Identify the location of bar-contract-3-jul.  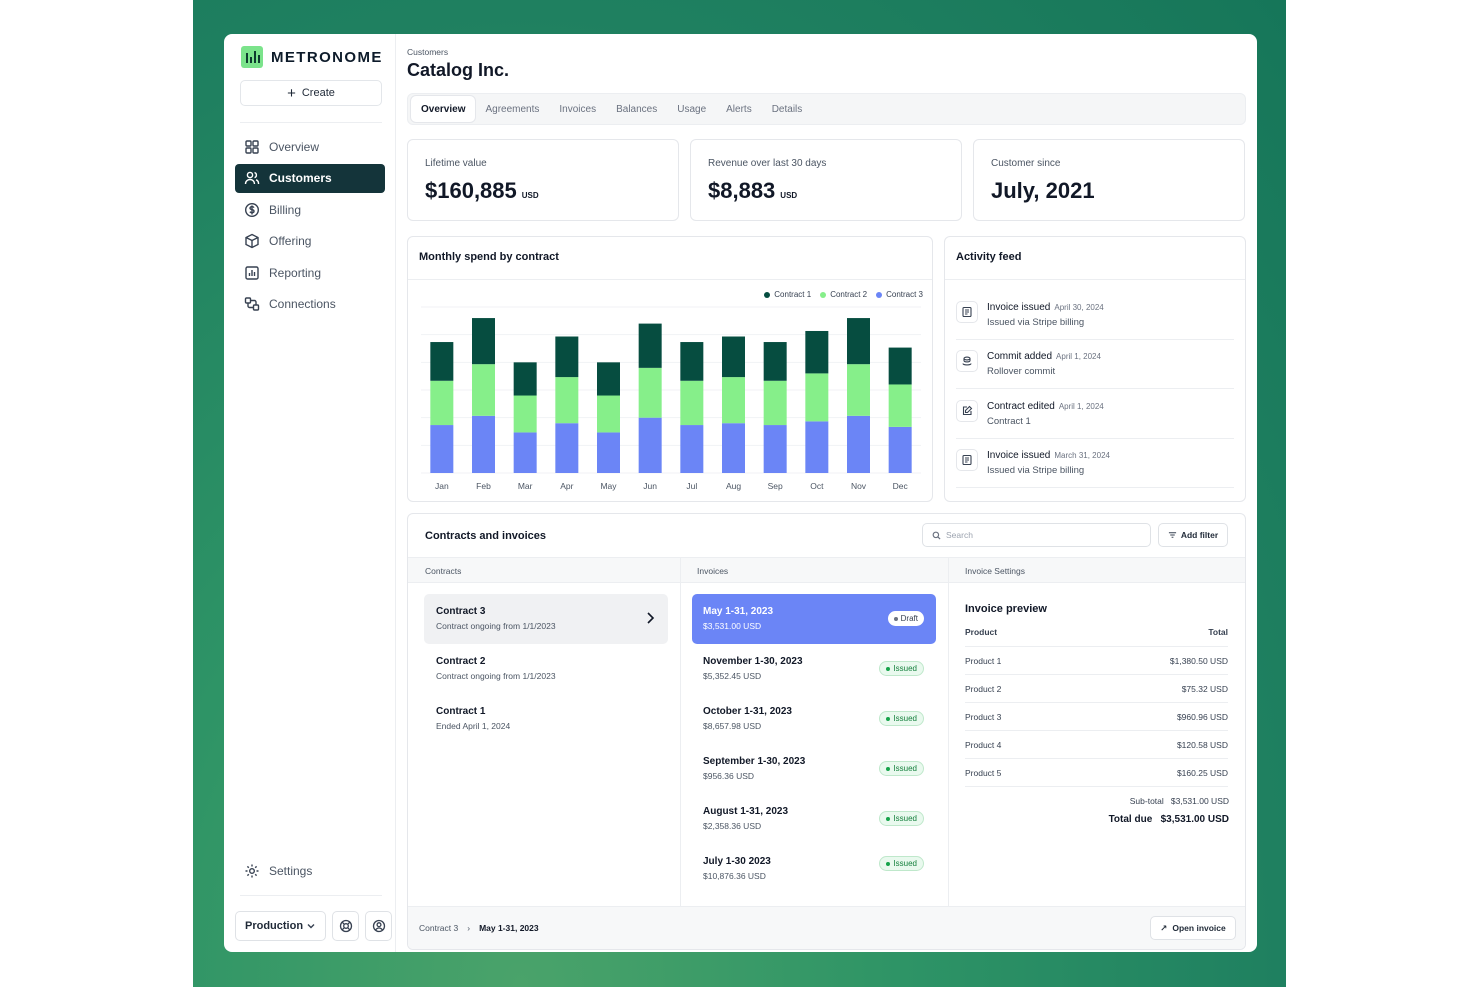
(692, 449).